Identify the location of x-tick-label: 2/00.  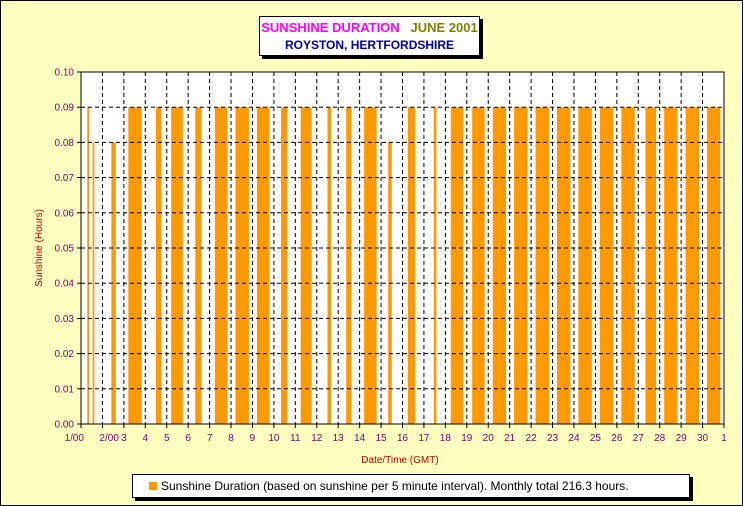
(109, 438).